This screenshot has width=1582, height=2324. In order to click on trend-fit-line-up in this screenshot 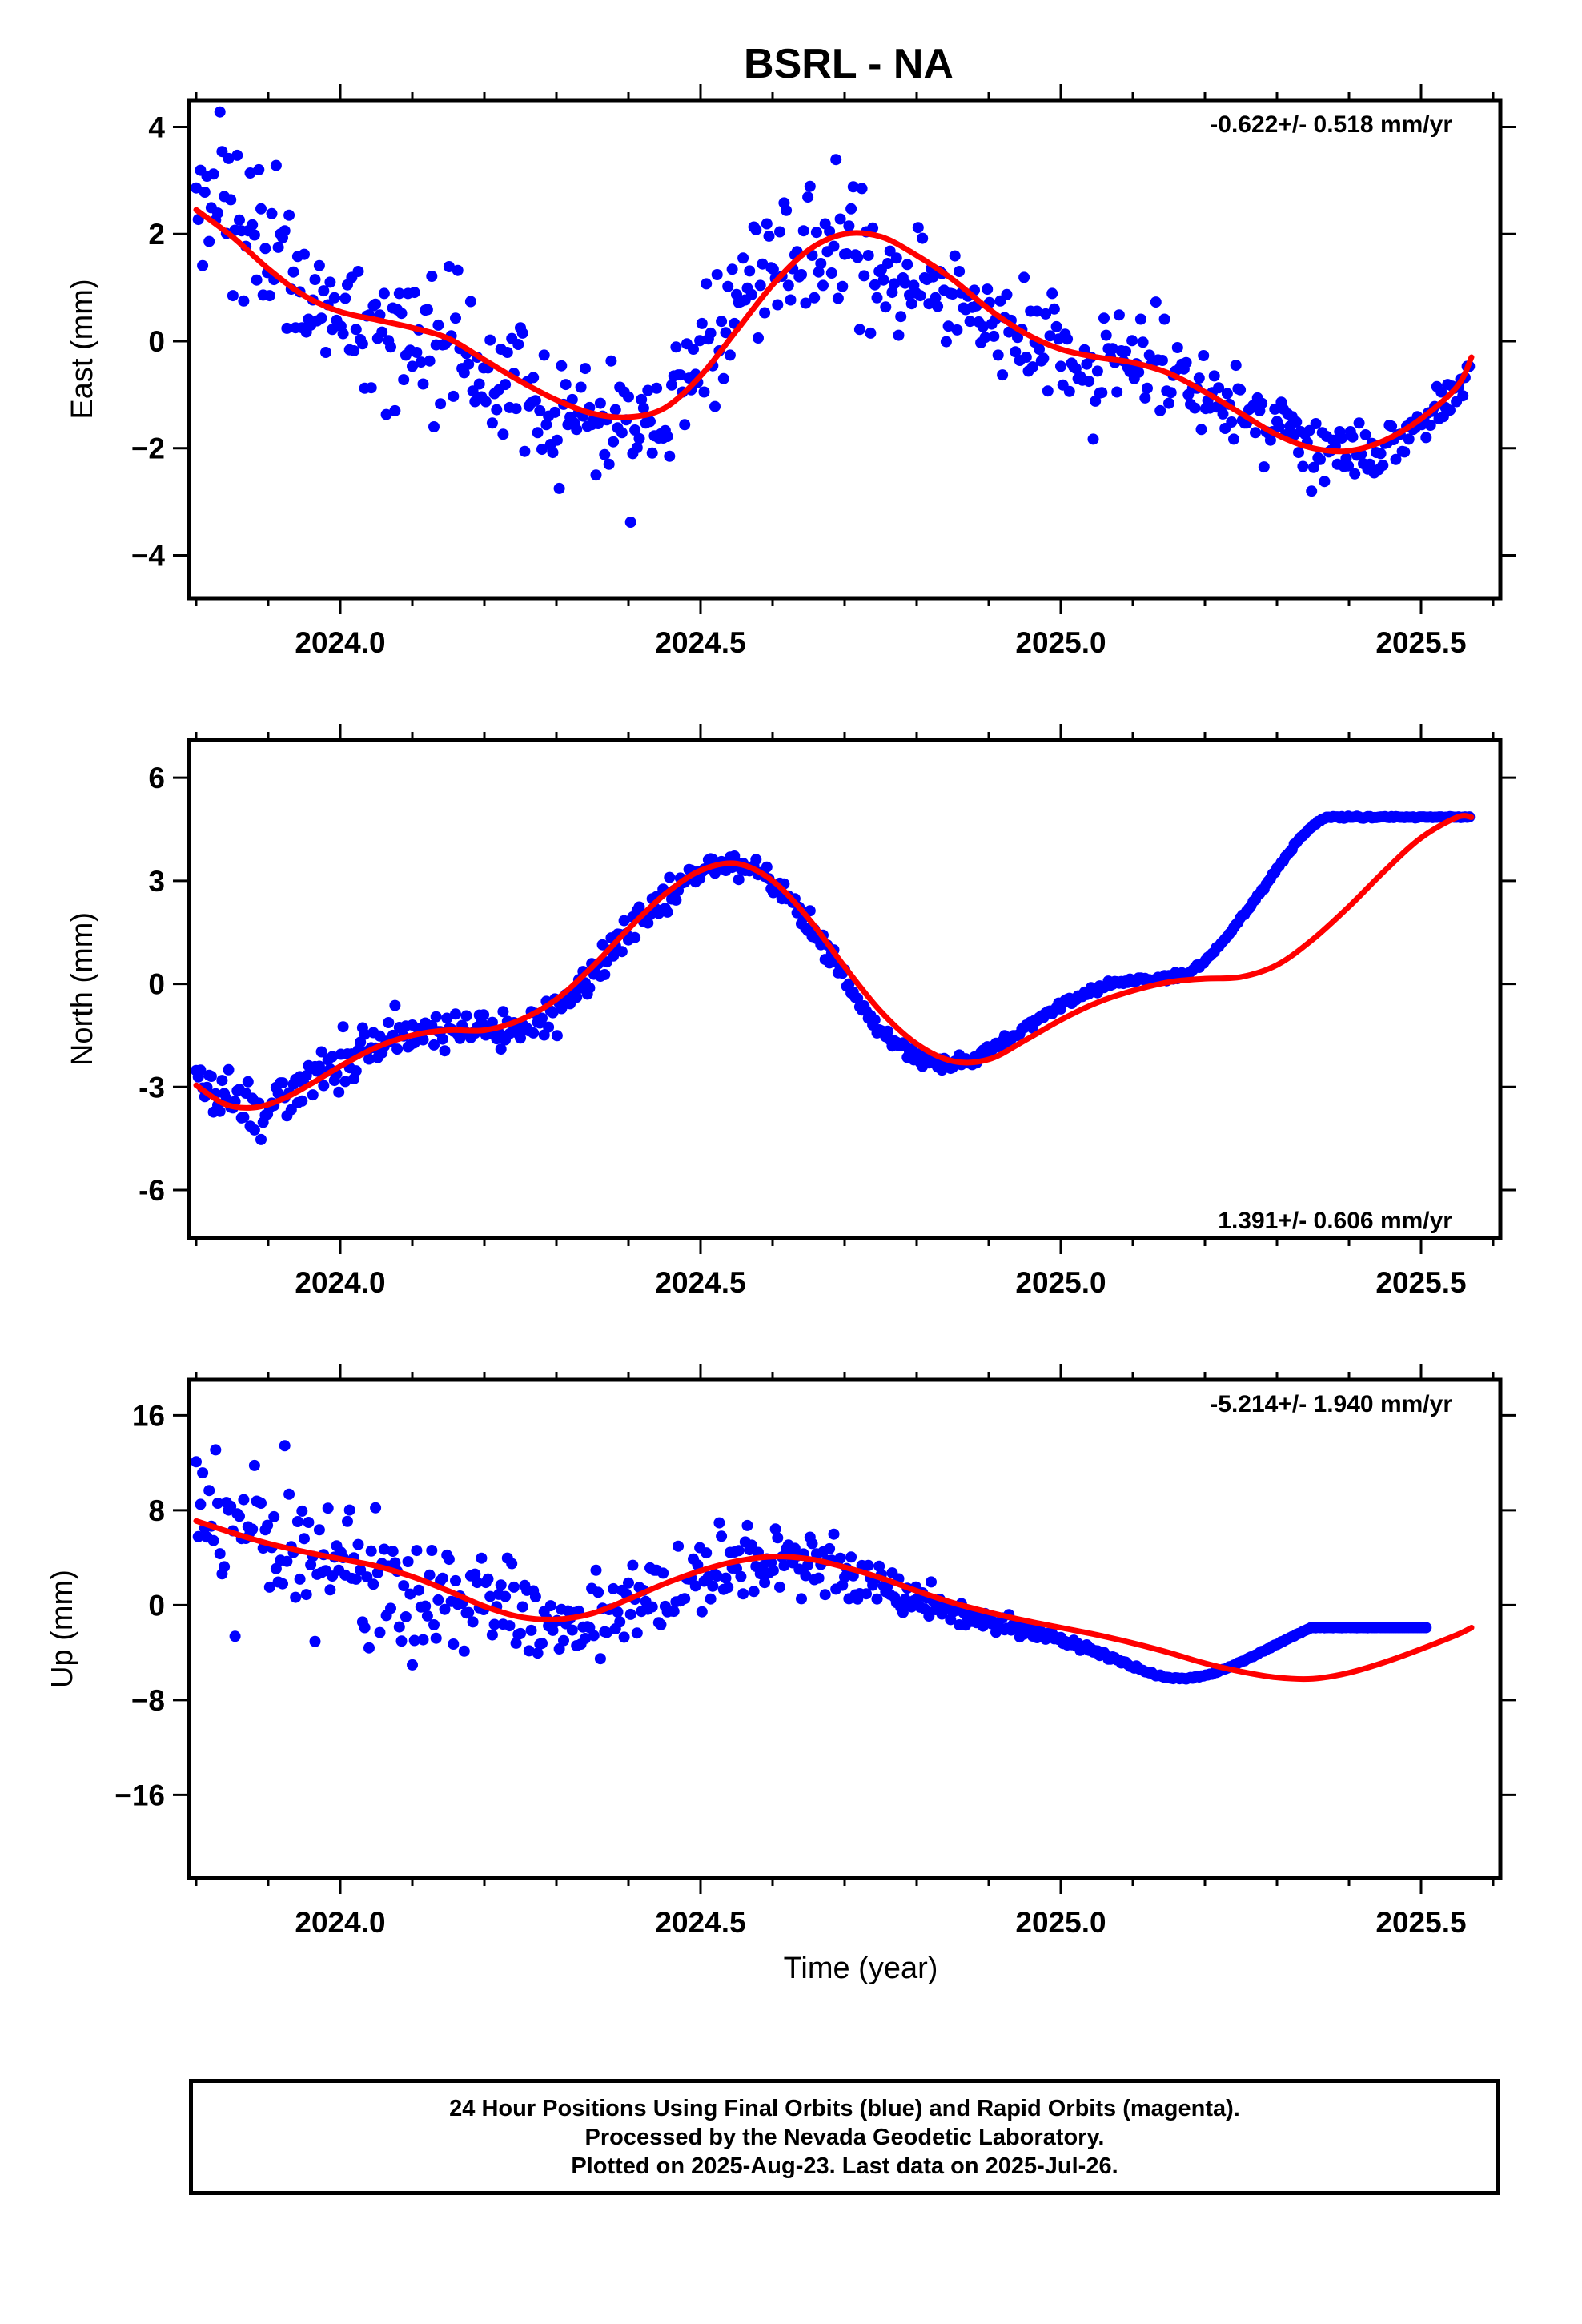, I will do `click(834, 1600)`.